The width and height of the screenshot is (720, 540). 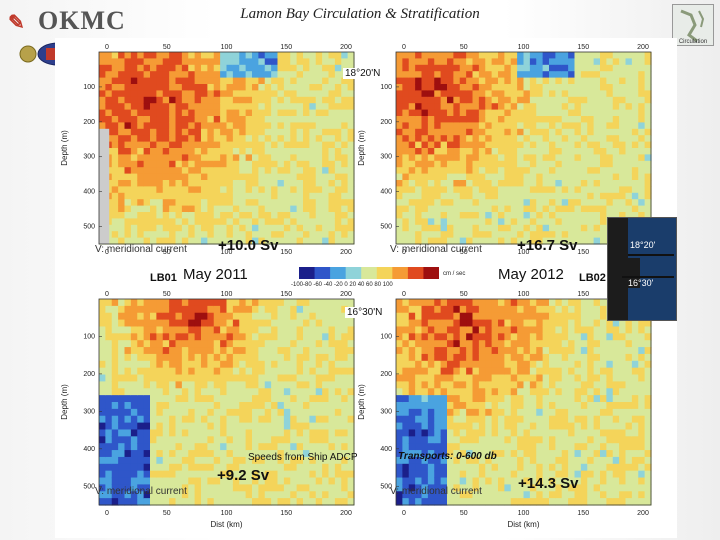 What do you see at coordinates (167, 513) in the screenshot?
I see `x-tick-label: 50` at bounding box center [167, 513].